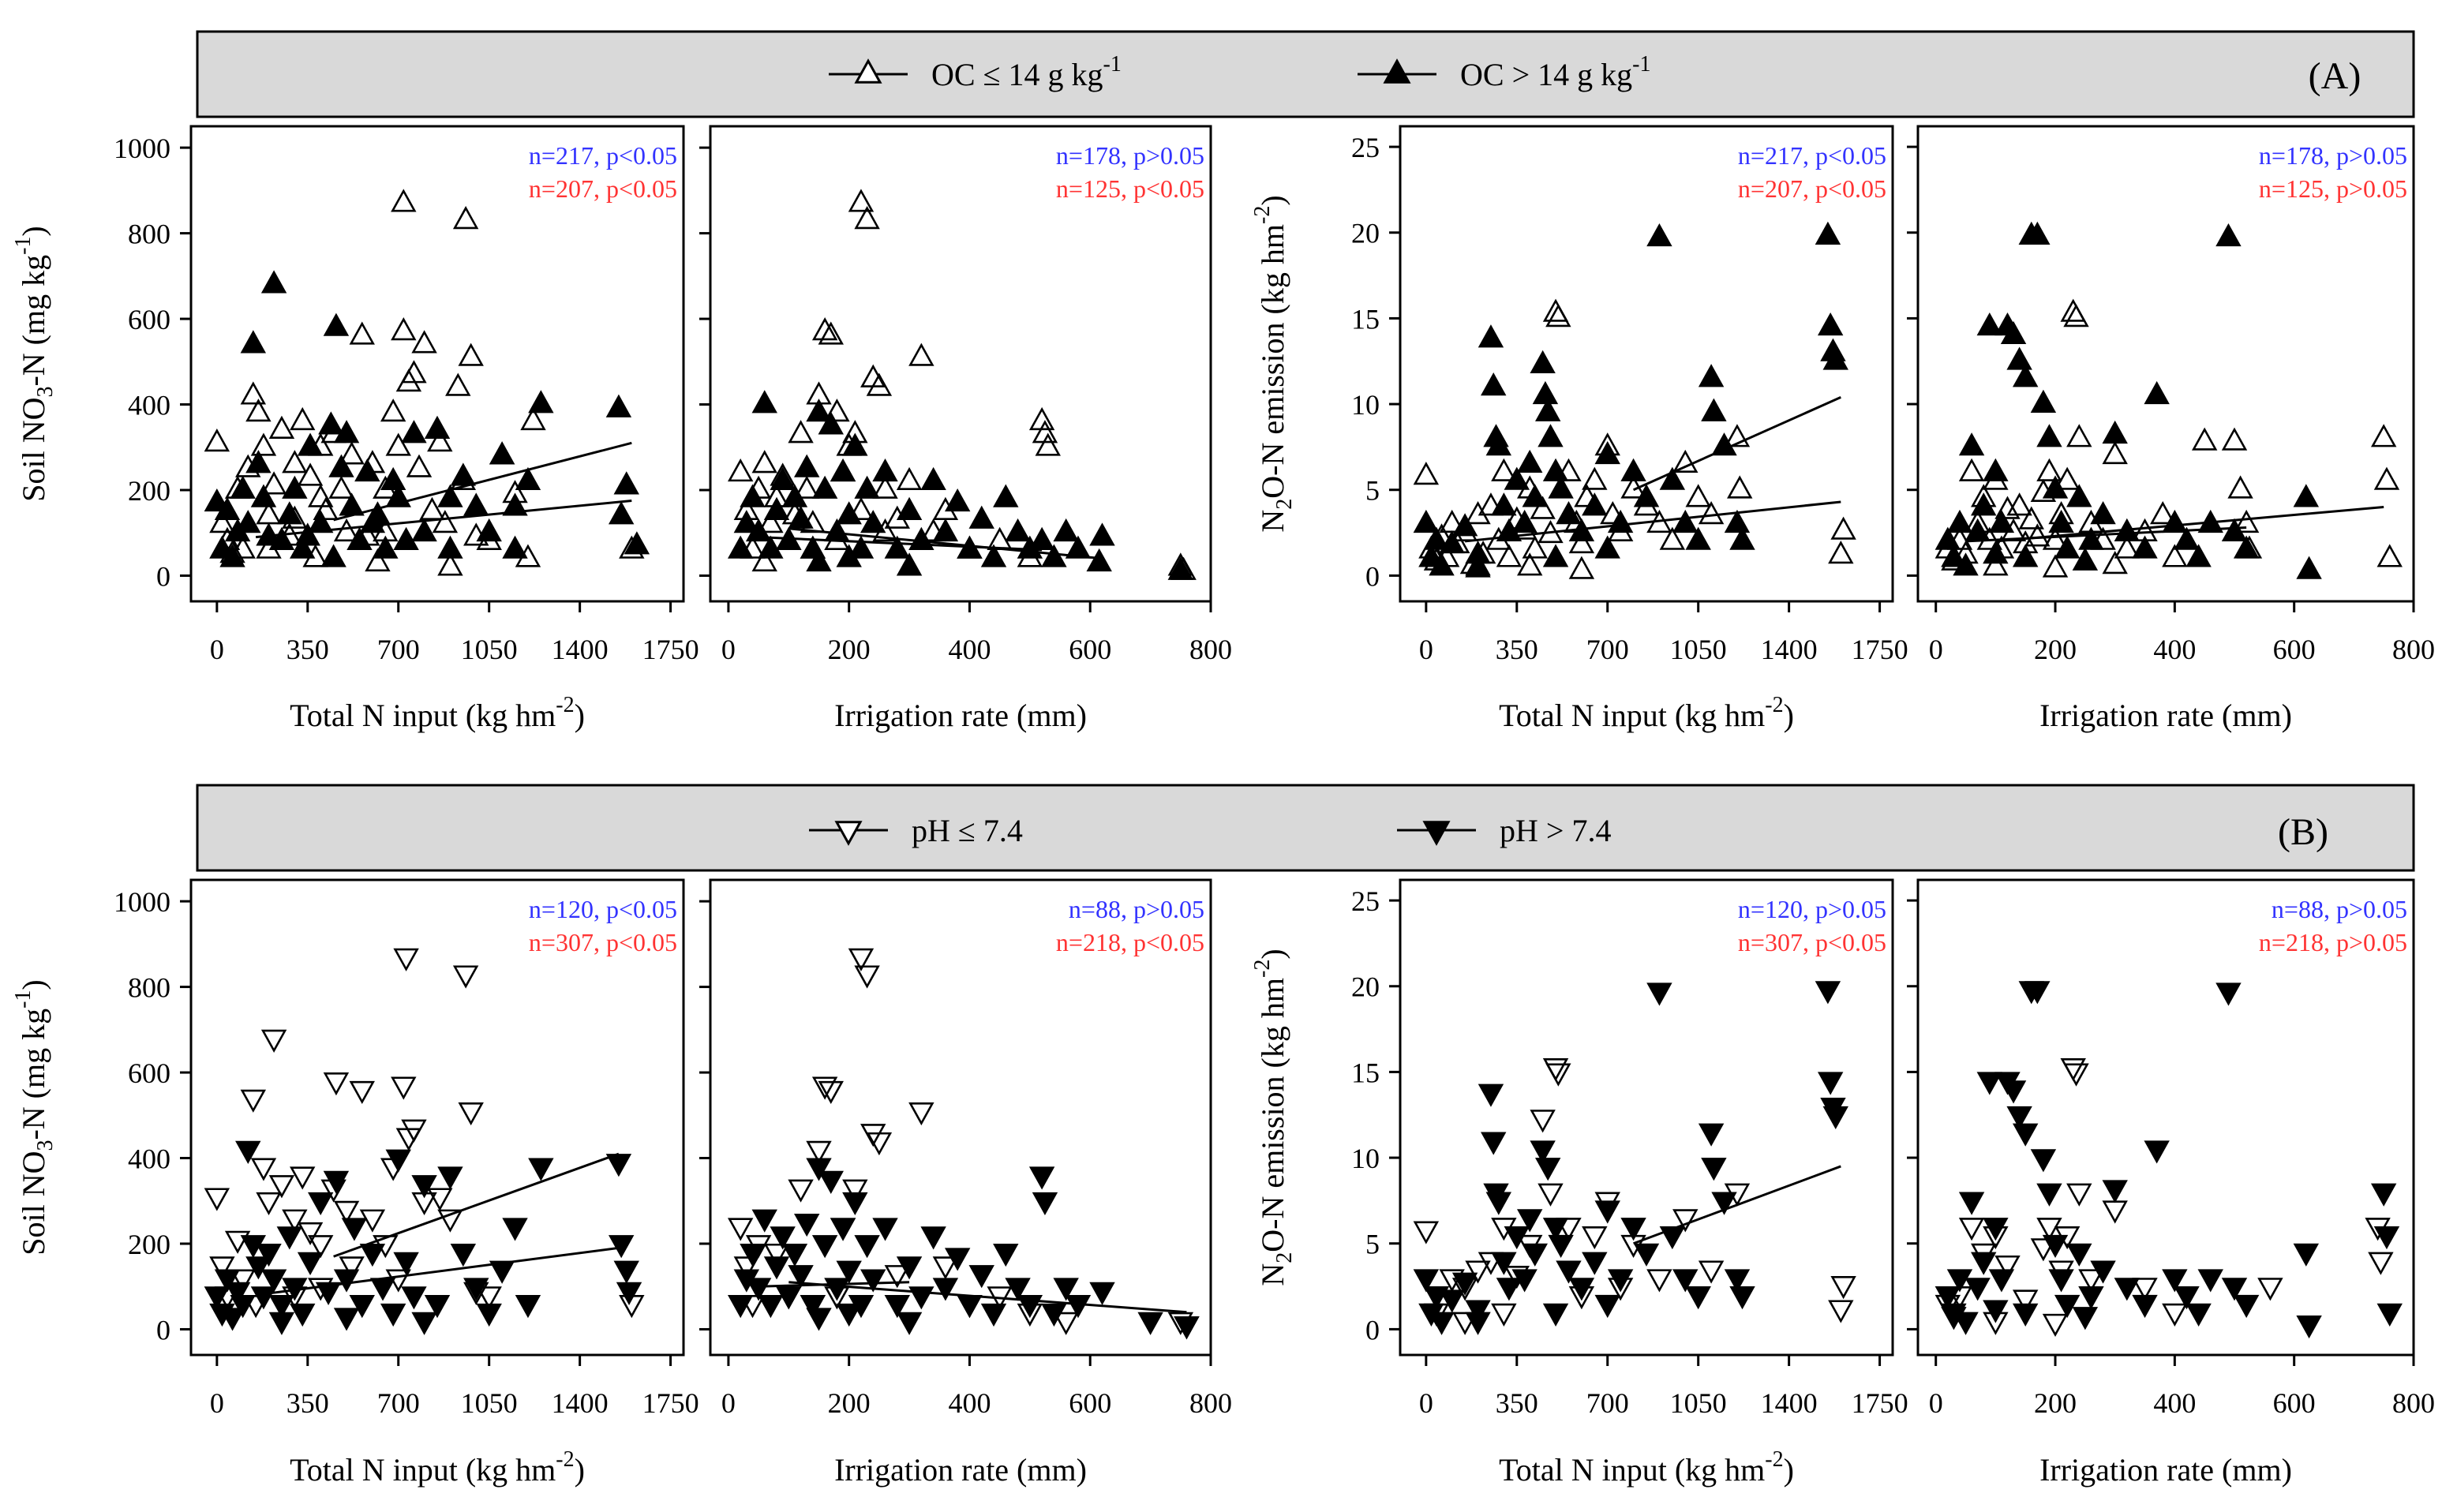 The height and width of the screenshot is (1512, 2442). What do you see at coordinates (1397, 71) in the screenshot?
I see `legend-marker-icon` at bounding box center [1397, 71].